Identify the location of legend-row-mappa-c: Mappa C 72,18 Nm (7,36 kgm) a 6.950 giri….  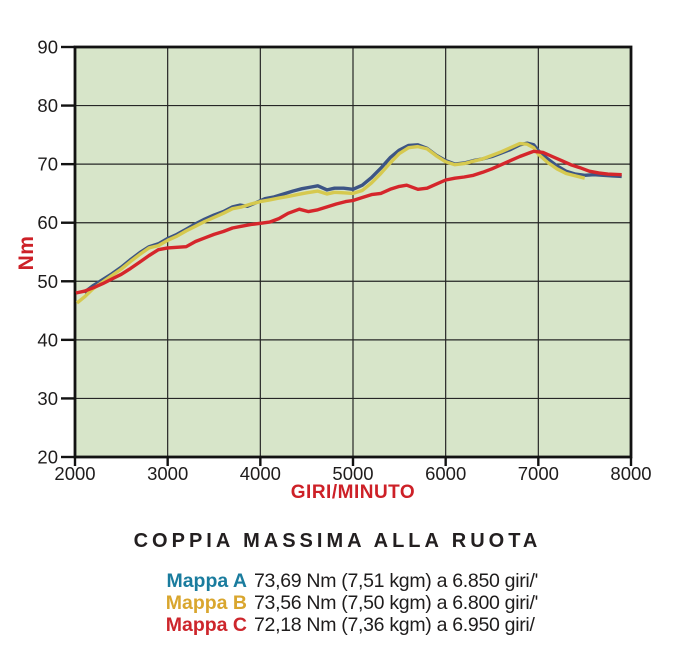
(337, 625).